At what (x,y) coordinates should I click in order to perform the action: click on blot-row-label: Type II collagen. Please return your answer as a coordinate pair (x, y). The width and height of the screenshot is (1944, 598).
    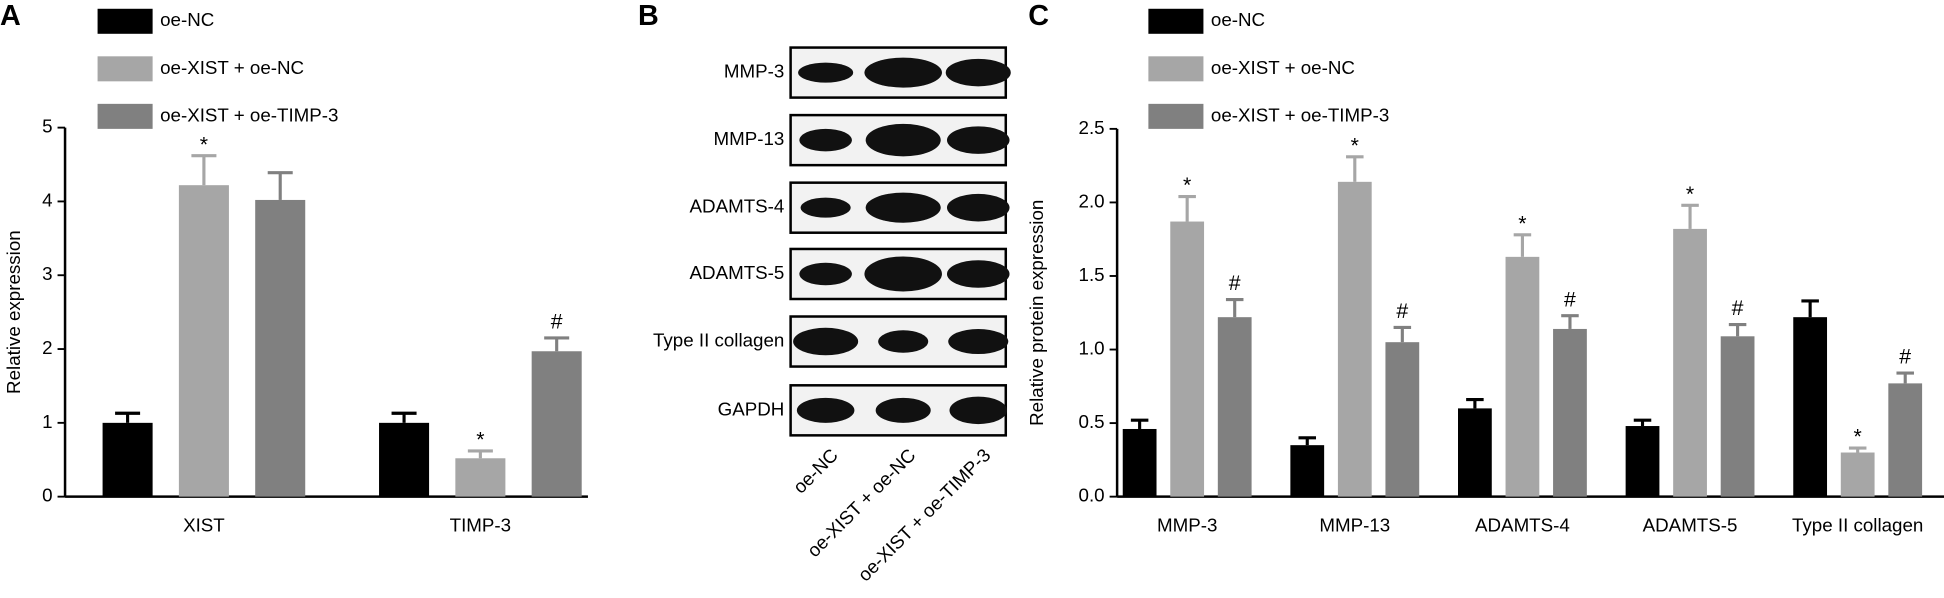
    Looking at the image, I should click on (718, 339).